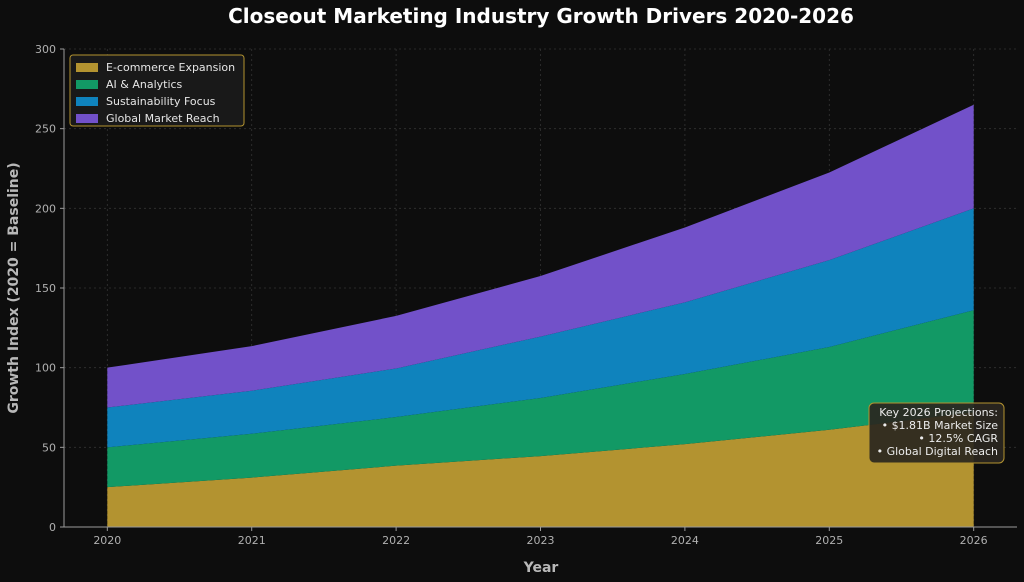 The height and width of the screenshot is (582, 1024). I want to click on annotation-box, so click(936, 433).